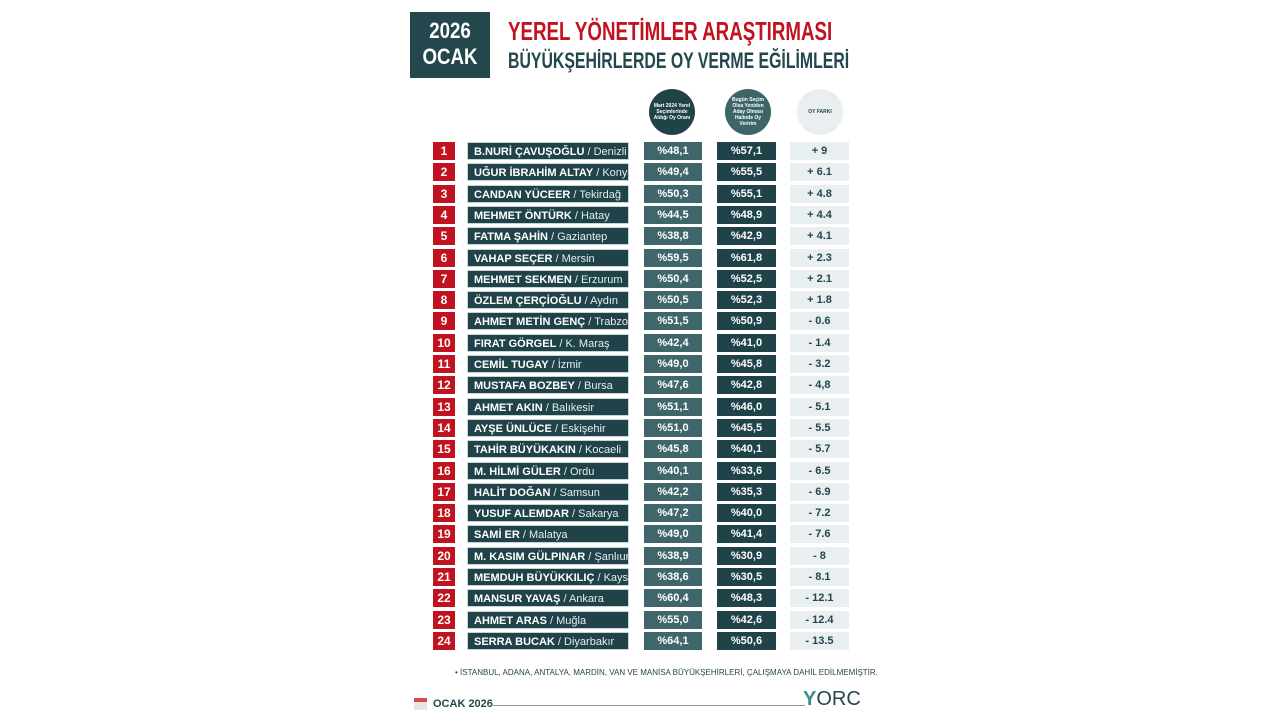 Image resolution: width=1280 pixels, height=720 pixels. I want to click on vote-diff: - 3.2, so click(819, 364).